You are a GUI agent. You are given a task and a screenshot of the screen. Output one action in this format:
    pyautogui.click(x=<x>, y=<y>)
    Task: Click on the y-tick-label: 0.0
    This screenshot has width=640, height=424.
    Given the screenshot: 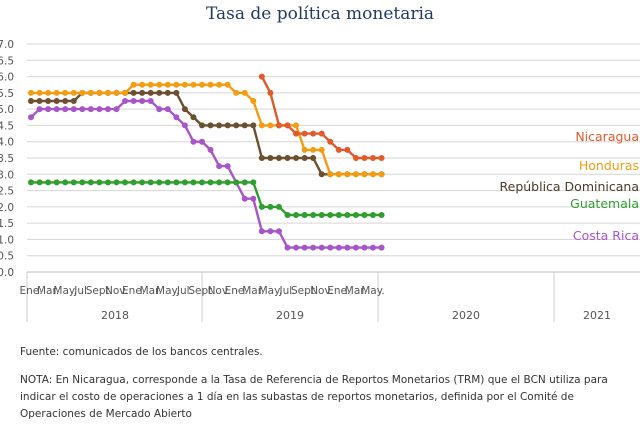 What is the action you would take?
    pyautogui.click(x=7, y=273)
    